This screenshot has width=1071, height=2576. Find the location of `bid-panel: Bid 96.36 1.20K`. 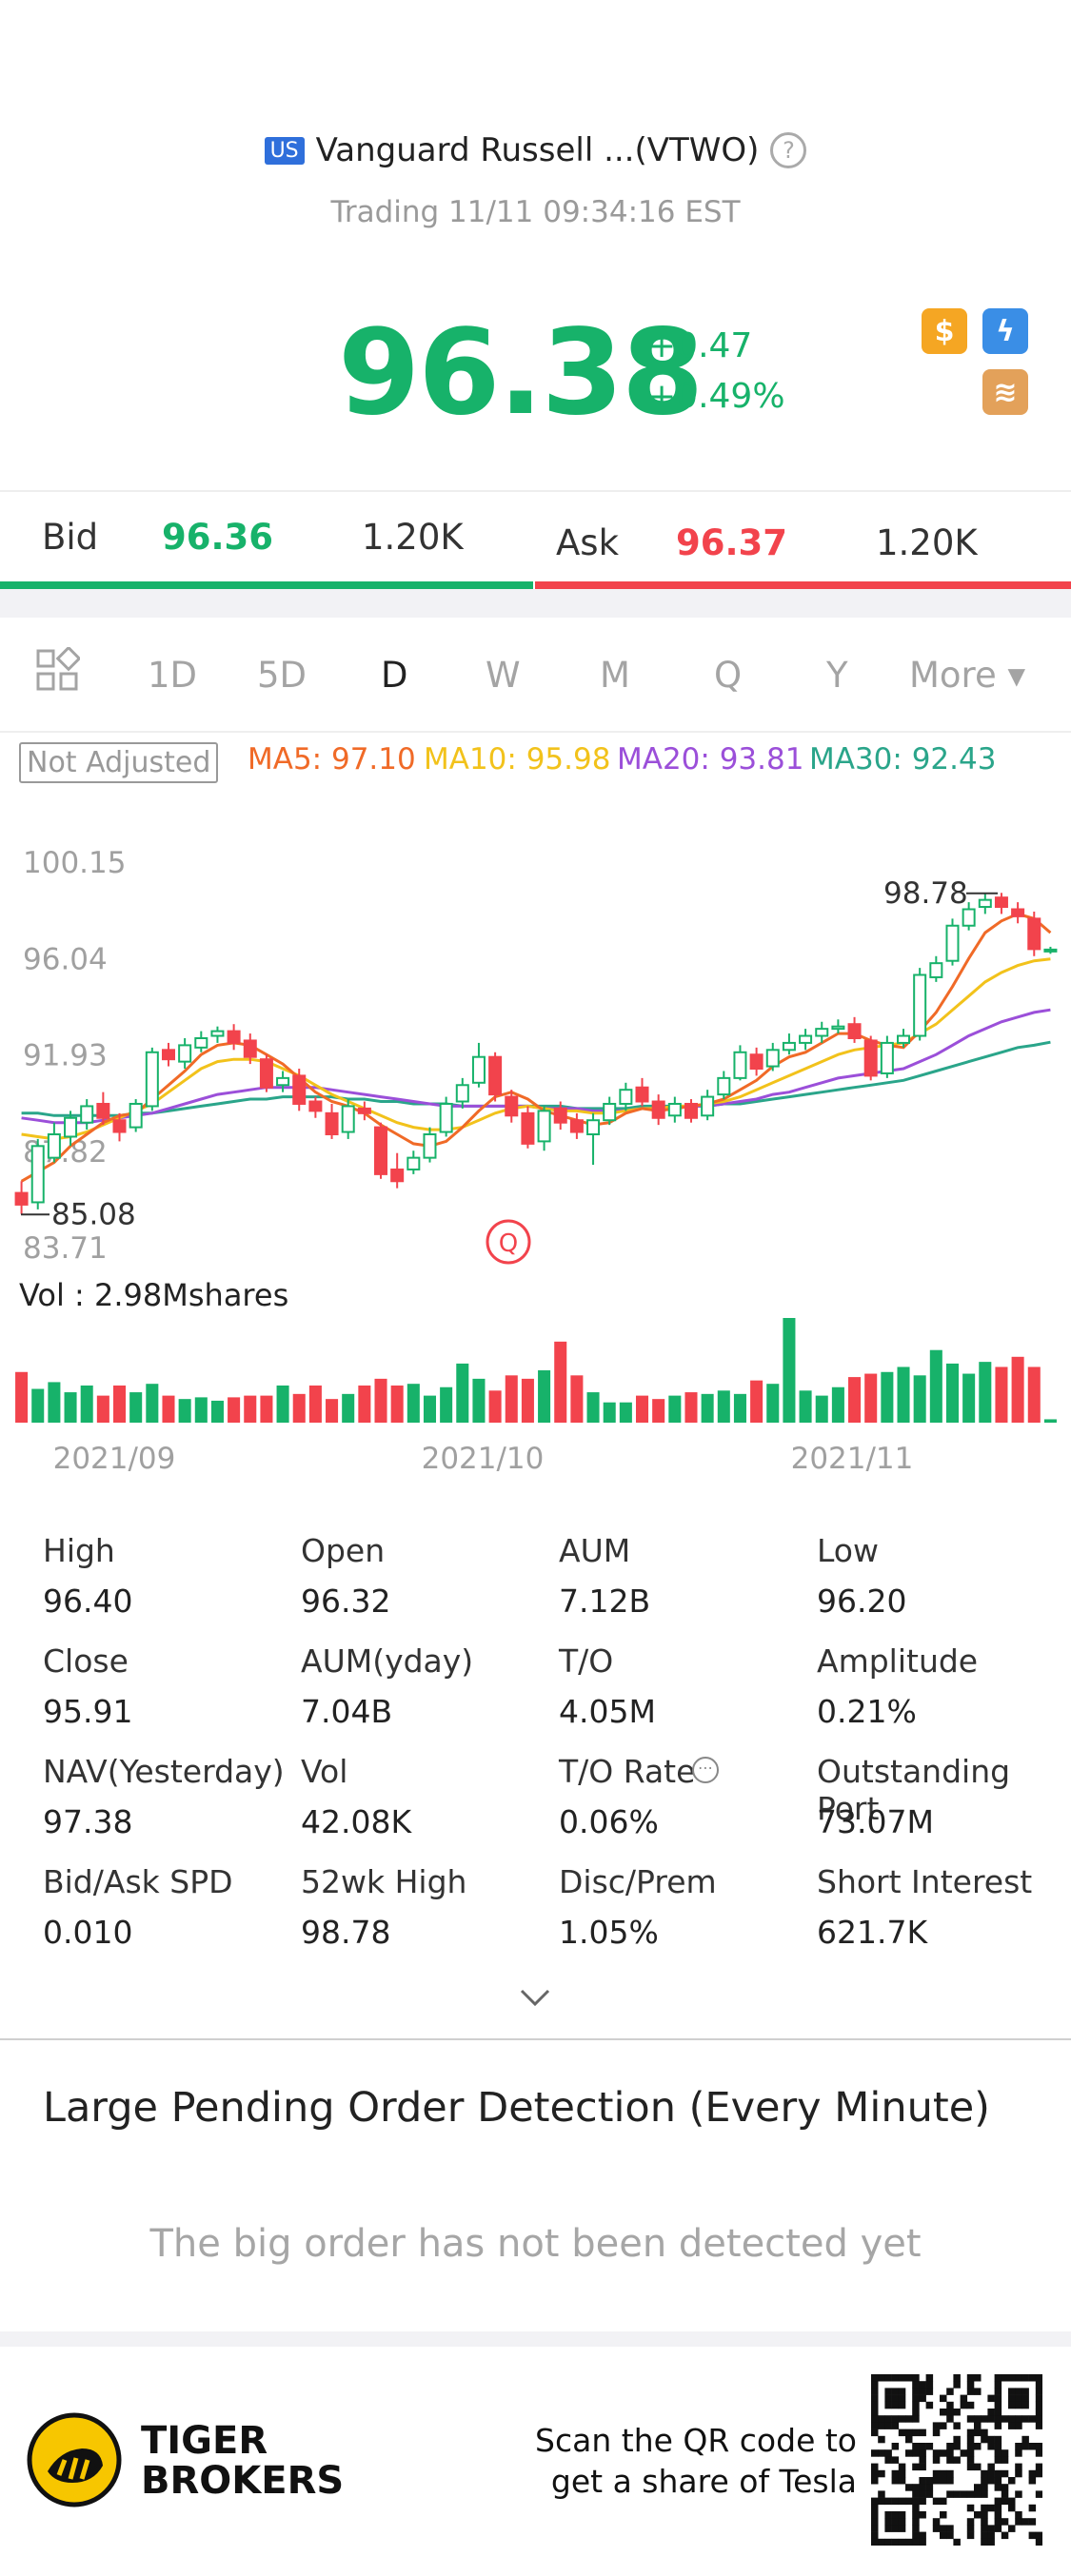

bid-panel: Bid 96.36 1.20K is located at coordinates (266, 540).